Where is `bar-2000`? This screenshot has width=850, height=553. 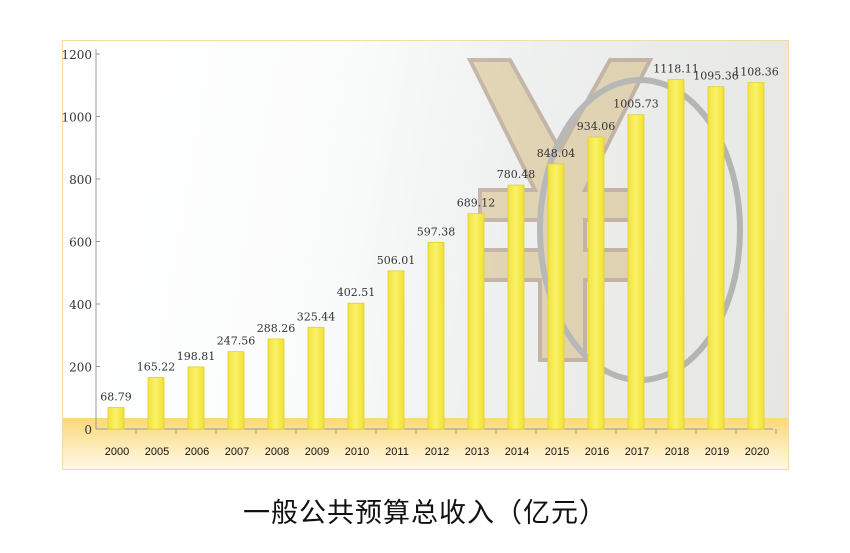 bar-2000 is located at coordinates (116, 418).